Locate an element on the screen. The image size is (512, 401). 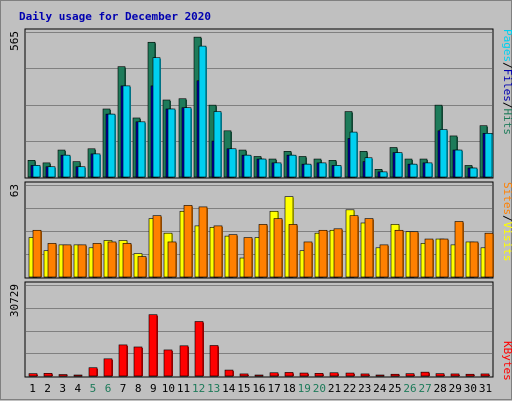
x-tick-23: 23 is located at coordinates (364, 388).